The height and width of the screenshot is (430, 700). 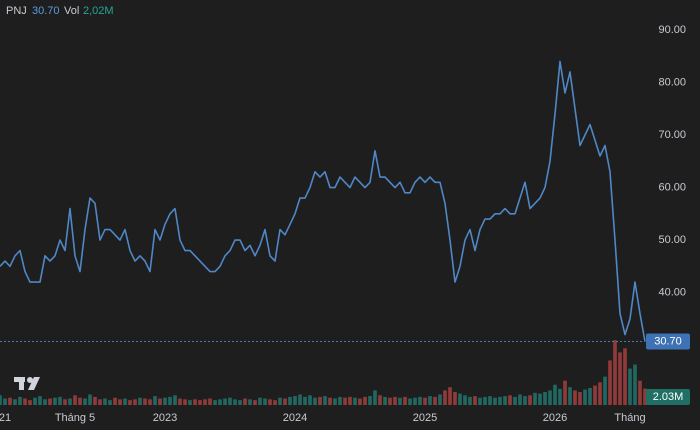 What do you see at coordinates (629, 418) in the screenshot?
I see `x-tick-label: Tháng` at bounding box center [629, 418].